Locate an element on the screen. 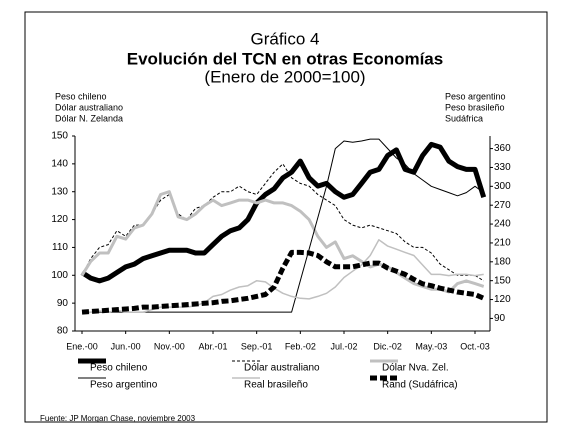 Image resolution: width=570 pixels, height=424 pixels. y-tick-label: 90 is located at coordinates (63, 303).